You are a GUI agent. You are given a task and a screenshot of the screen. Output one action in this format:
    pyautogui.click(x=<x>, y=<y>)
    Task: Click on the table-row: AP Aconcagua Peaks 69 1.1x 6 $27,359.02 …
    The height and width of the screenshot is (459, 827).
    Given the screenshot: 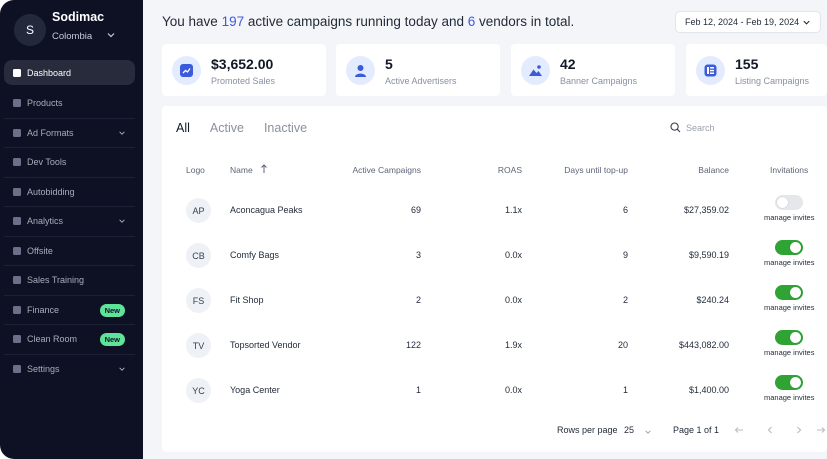 What is the action you would take?
    pyautogui.click(x=494, y=210)
    